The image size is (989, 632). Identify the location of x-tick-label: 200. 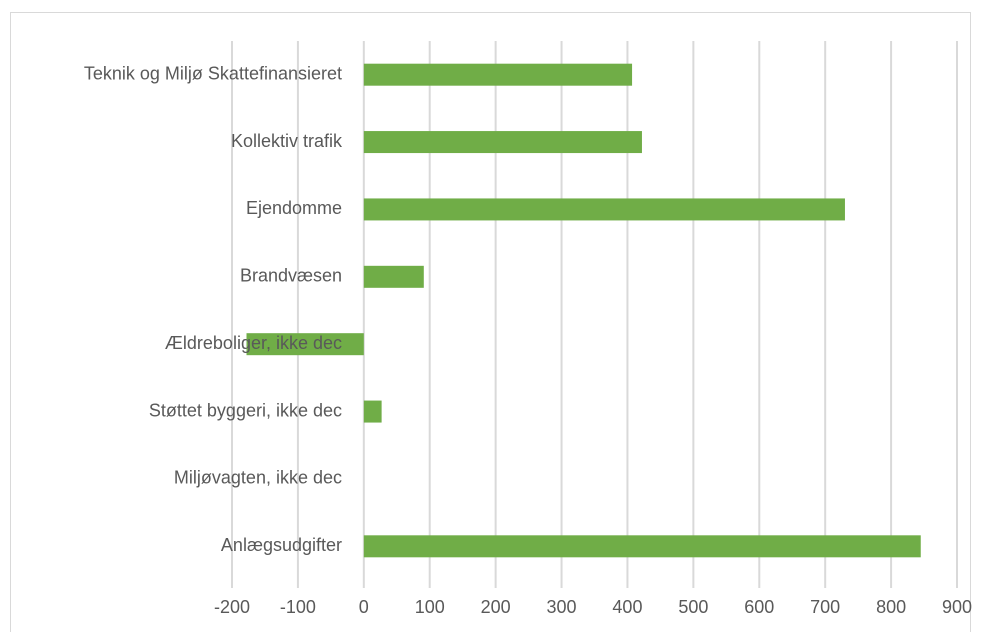
(496, 607).